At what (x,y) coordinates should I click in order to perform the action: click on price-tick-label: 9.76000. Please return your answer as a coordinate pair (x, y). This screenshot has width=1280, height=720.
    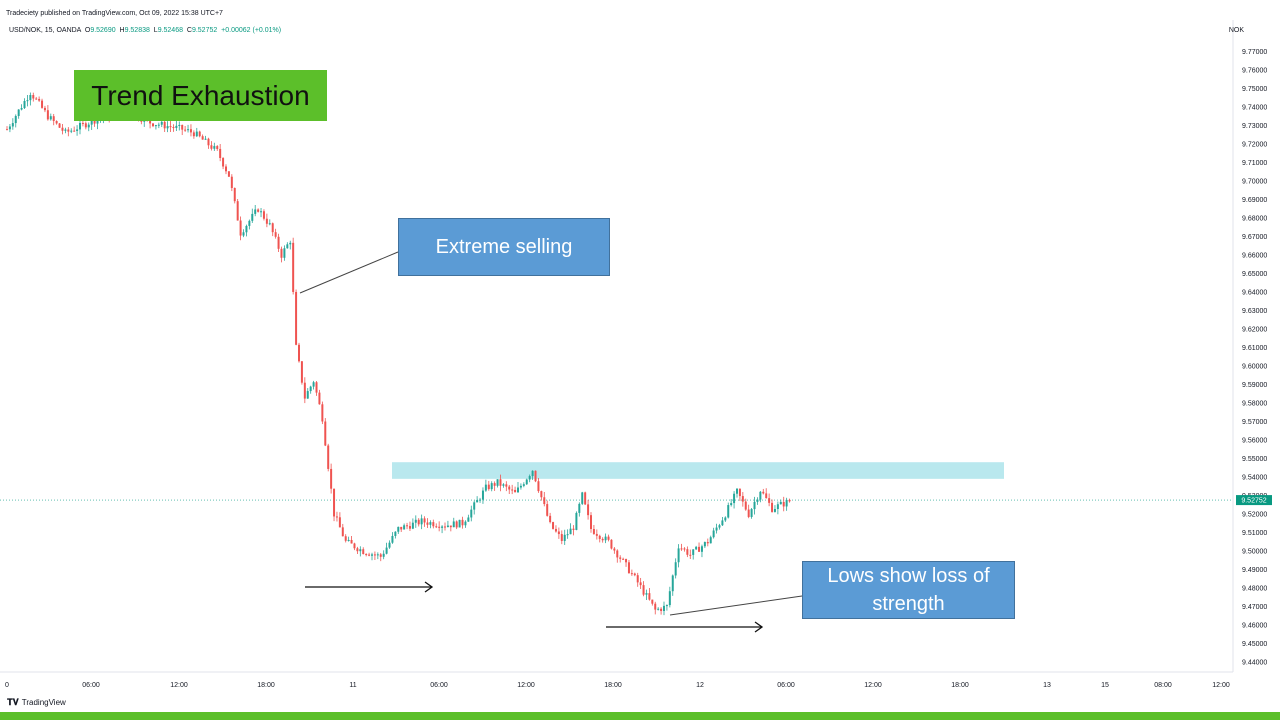
    Looking at the image, I should click on (1254, 71).